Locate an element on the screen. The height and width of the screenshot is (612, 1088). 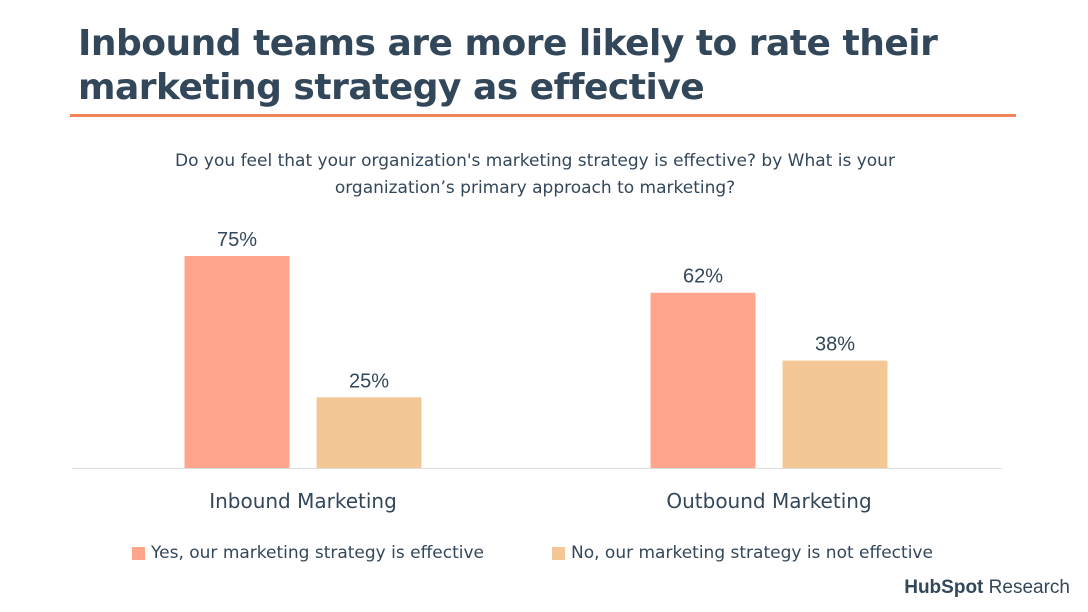
legend-item-yes: Yes, our marketing strategy is effective is located at coordinates (308, 553).